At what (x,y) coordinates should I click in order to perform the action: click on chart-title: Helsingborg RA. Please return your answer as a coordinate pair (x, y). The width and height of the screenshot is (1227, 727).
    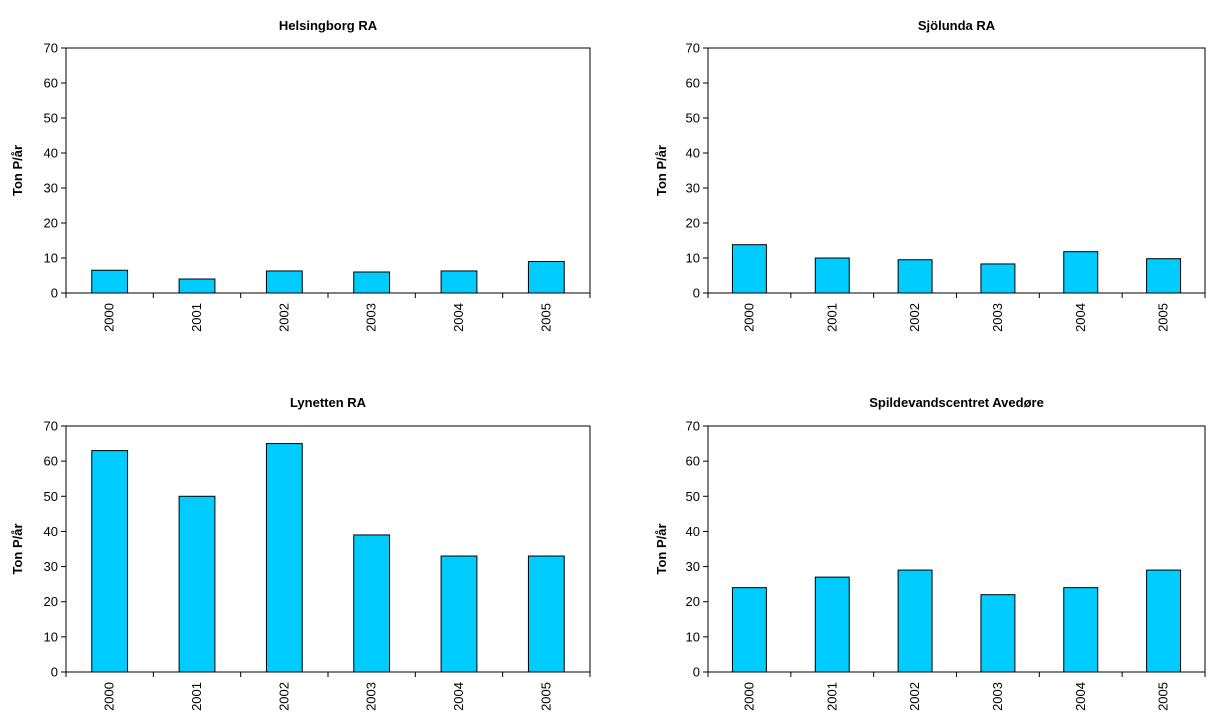
    Looking at the image, I should click on (328, 25).